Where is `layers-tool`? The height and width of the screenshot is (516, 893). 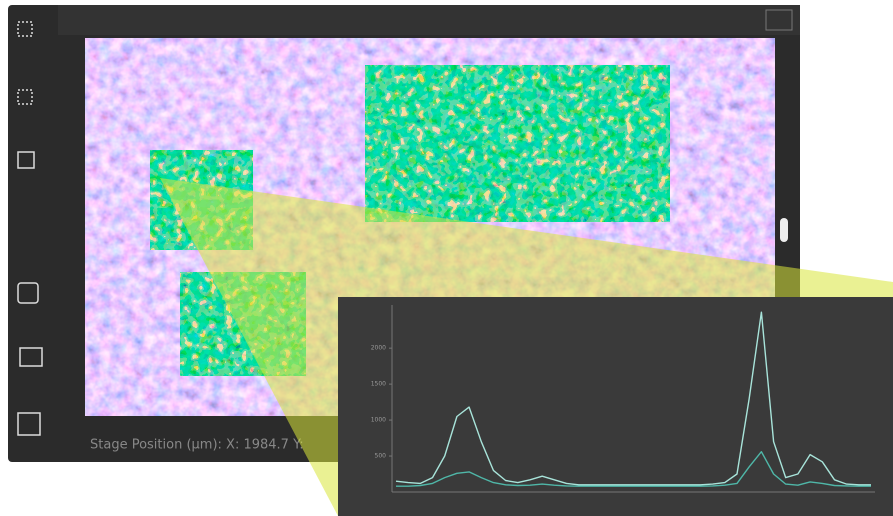 layers-tool is located at coordinates (26, 160).